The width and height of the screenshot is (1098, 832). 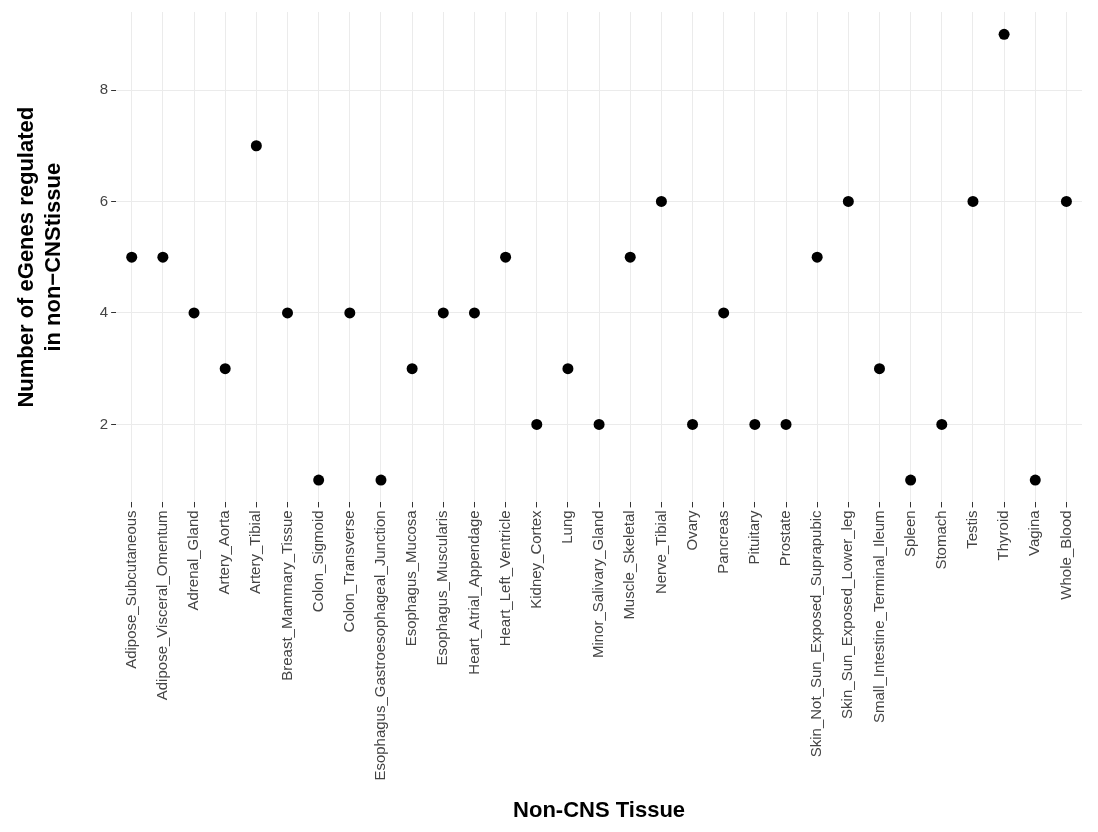 I want to click on x-tick-label: Skin_Not_Sun_Exposed_Suprapubic, so click(x=816, y=633).